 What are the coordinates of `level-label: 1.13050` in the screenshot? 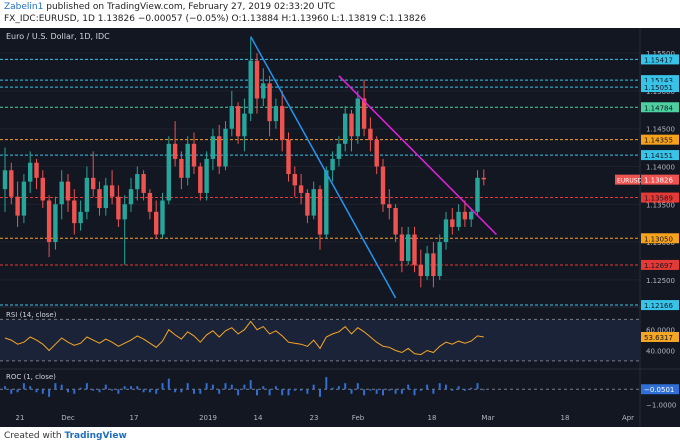 It's located at (658, 239).